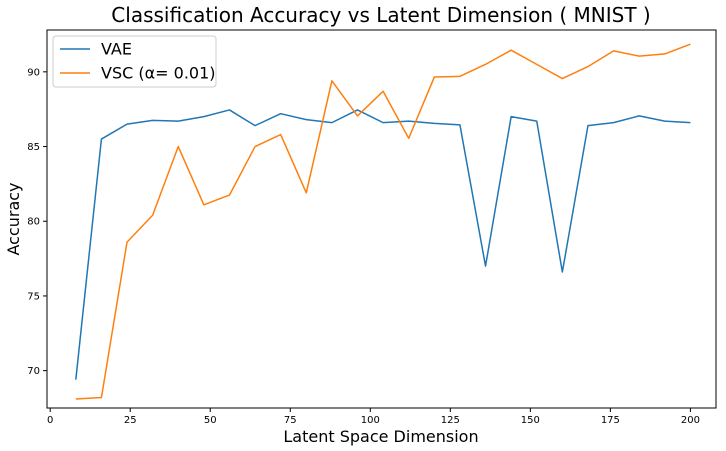 This screenshot has width=726, height=451. What do you see at coordinates (50, 420) in the screenshot?
I see `x-tick-label: 0` at bounding box center [50, 420].